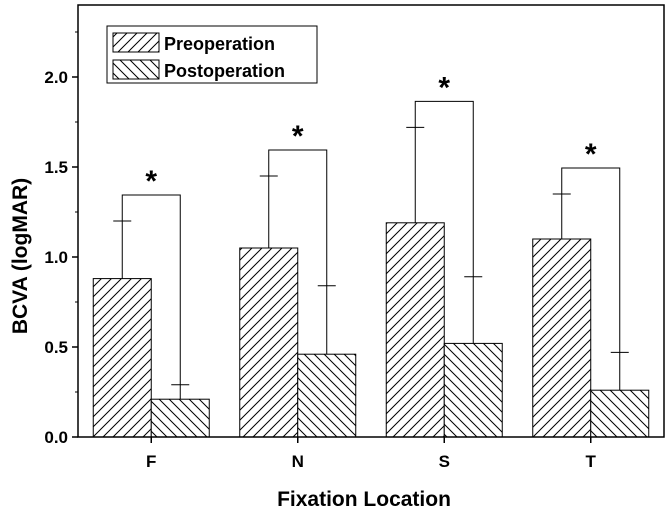 This screenshot has height=513, width=668. I want to click on significance-star-F: *, so click(151, 181).